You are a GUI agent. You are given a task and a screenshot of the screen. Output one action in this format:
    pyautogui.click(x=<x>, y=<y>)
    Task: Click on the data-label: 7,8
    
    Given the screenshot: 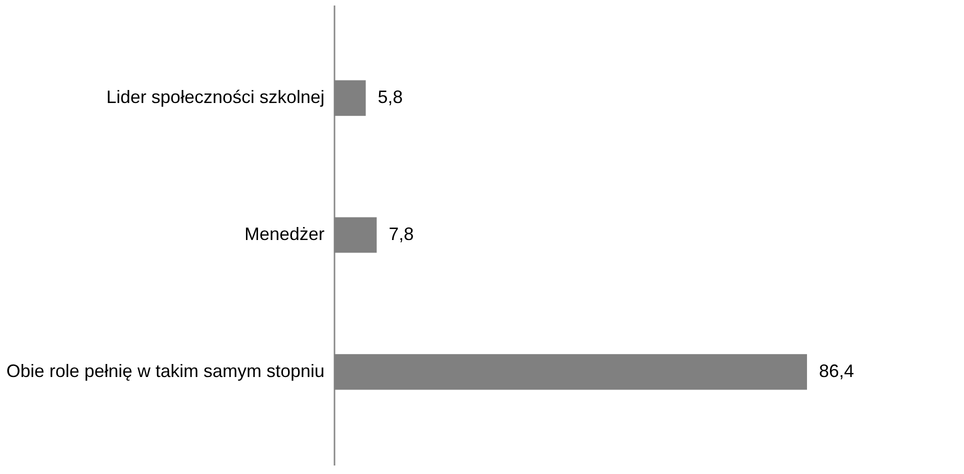 What is the action you would take?
    pyautogui.click(x=401, y=234)
    